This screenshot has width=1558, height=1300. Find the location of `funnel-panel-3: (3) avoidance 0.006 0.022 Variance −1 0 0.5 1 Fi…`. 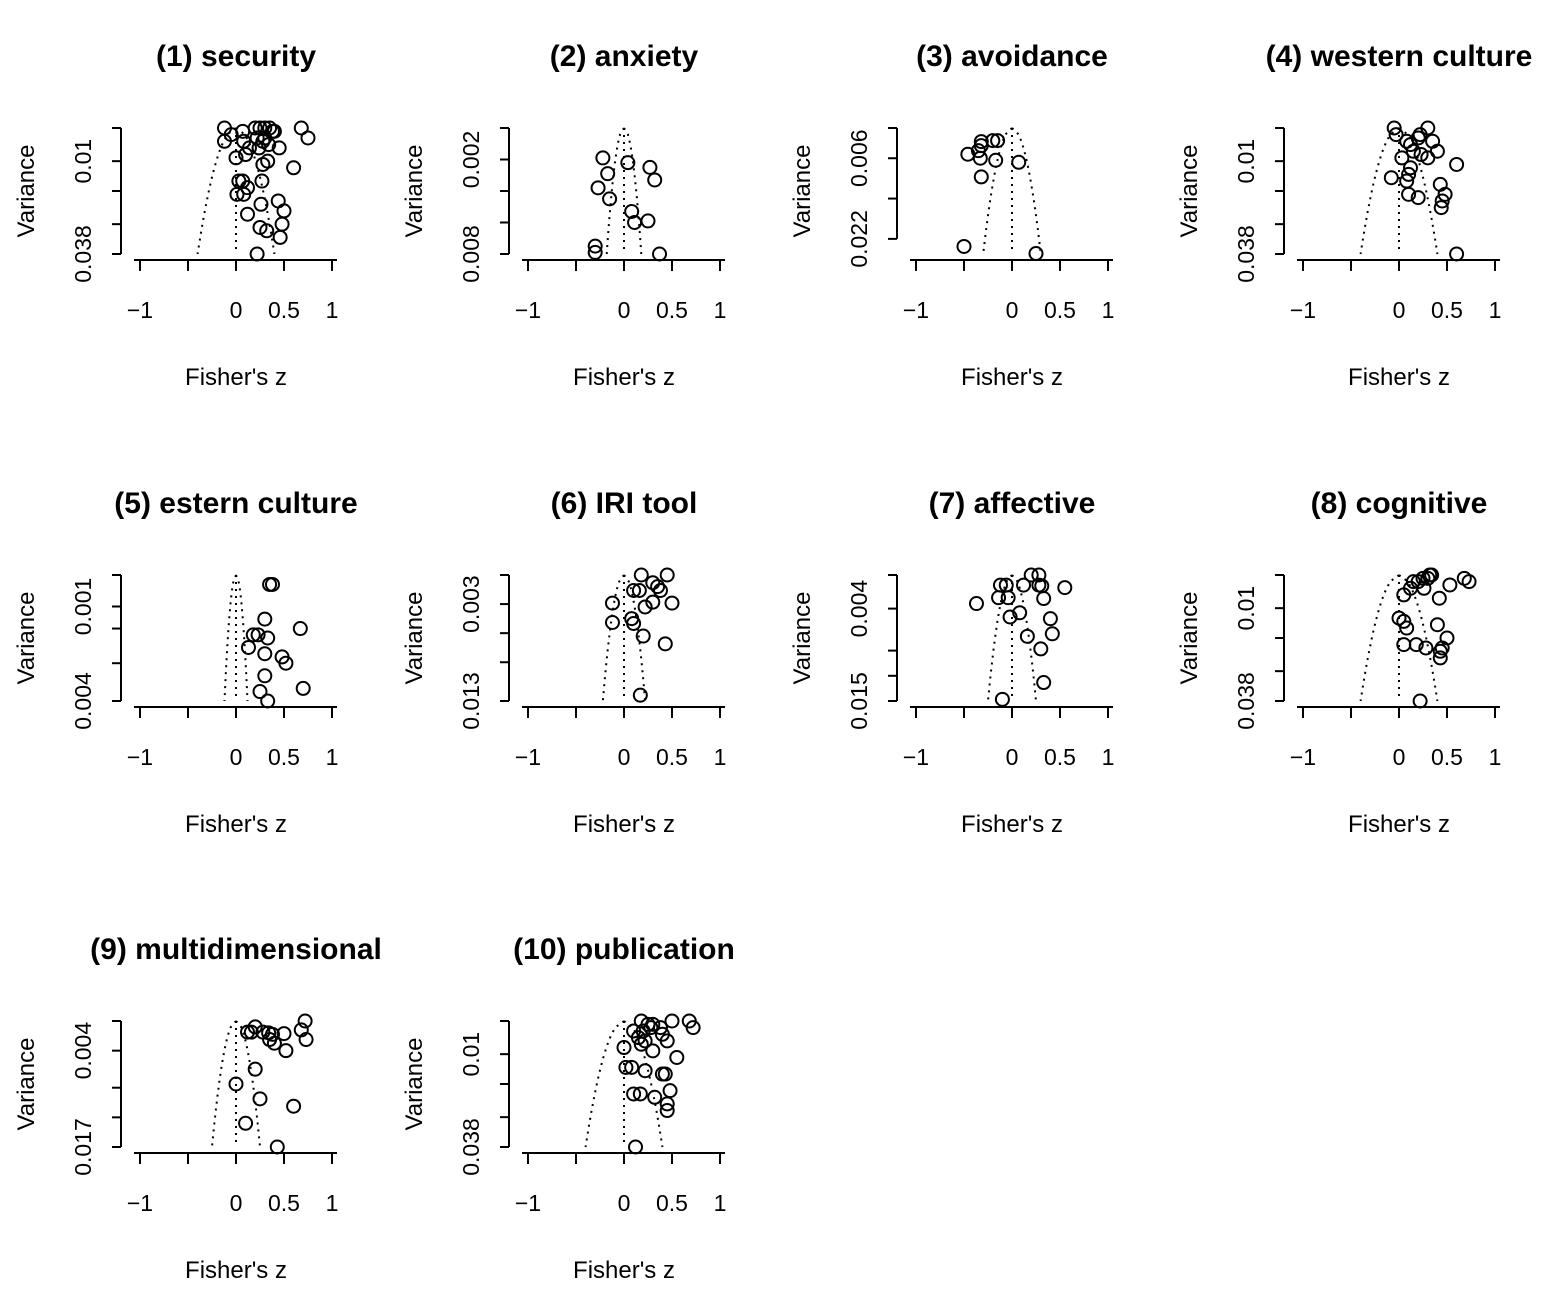

funnel-panel-3: (3) avoidance 0.006 0.022 Variance −1 0 0.5 1 Fi… is located at coordinates (951, 215).